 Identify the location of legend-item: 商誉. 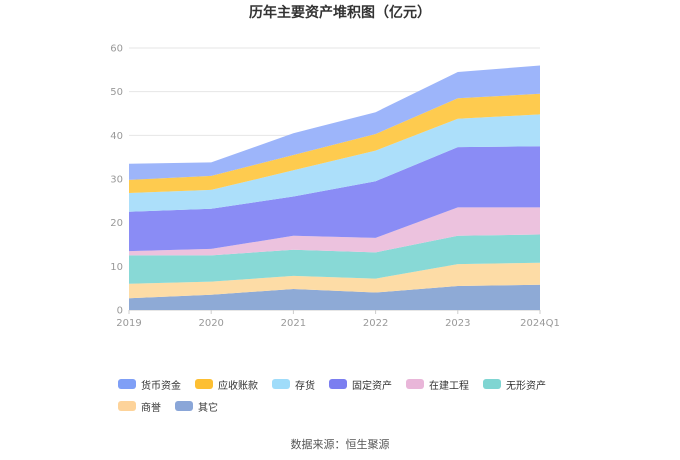
(139, 406).